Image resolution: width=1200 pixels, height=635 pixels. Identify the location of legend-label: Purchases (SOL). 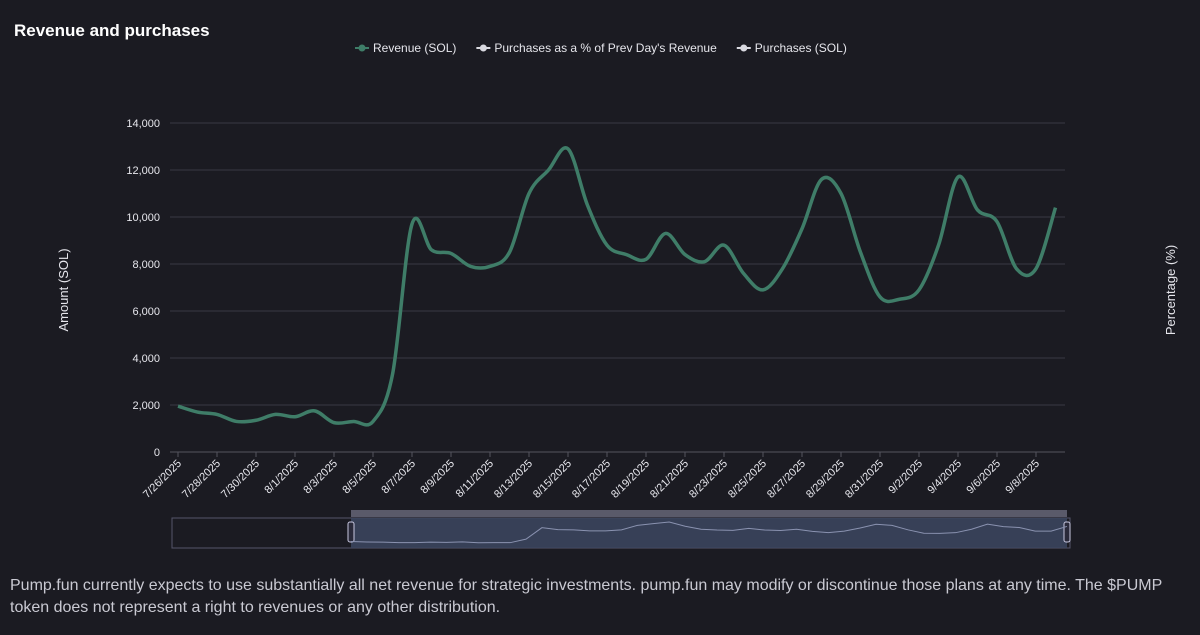
(801, 48).